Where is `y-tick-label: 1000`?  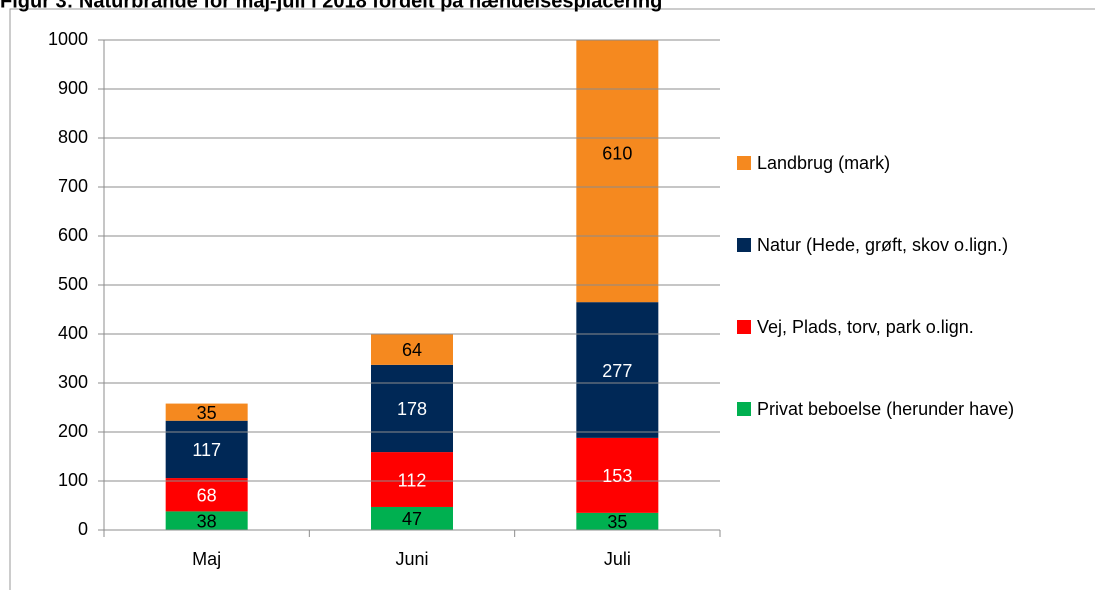
y-tick-label: 1000 is located at coordinates (68, 39).